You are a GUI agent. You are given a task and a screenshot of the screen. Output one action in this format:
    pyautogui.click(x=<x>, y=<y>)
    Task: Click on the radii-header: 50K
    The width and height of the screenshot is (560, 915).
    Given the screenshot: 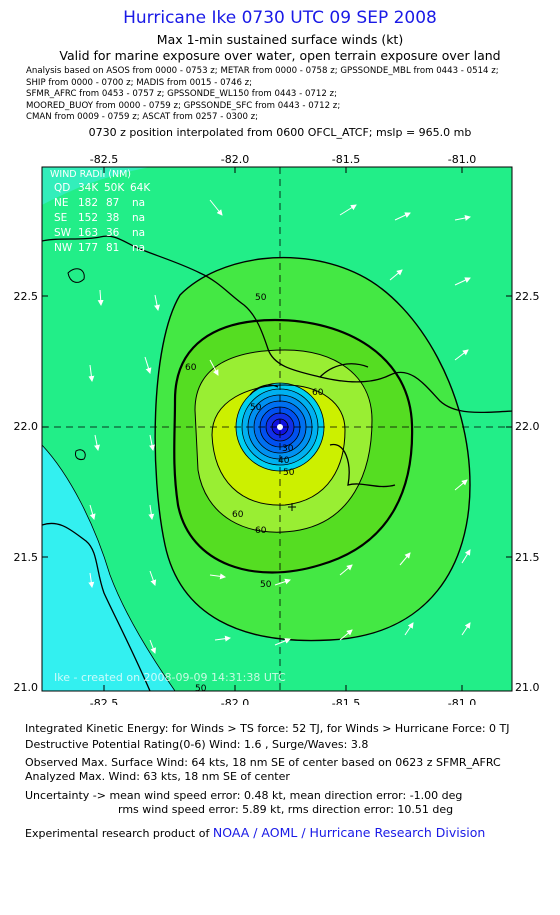 What is the action you would take?
    pyautogui.click(x=114, y=188)
    